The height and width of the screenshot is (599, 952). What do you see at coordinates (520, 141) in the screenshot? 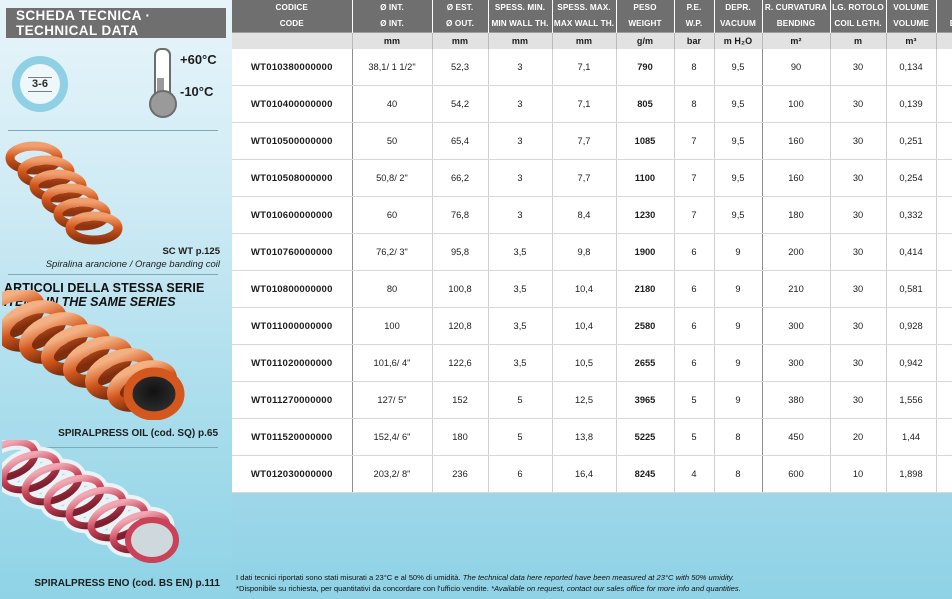
I see `cell-value: 3` at bounding box center [520, 141].